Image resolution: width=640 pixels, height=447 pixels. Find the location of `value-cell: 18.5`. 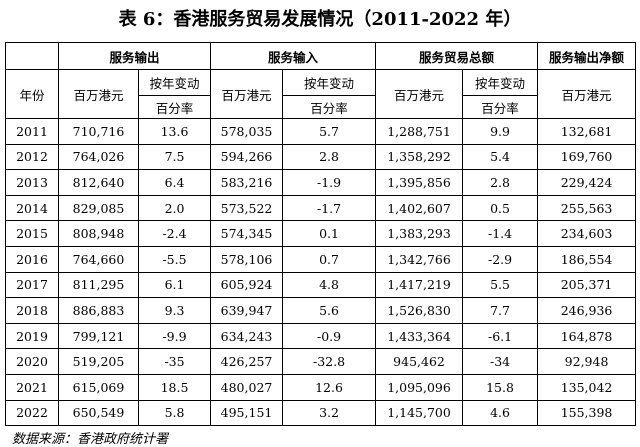

value-cell: 18.5 is located at coordinates (174, 387).